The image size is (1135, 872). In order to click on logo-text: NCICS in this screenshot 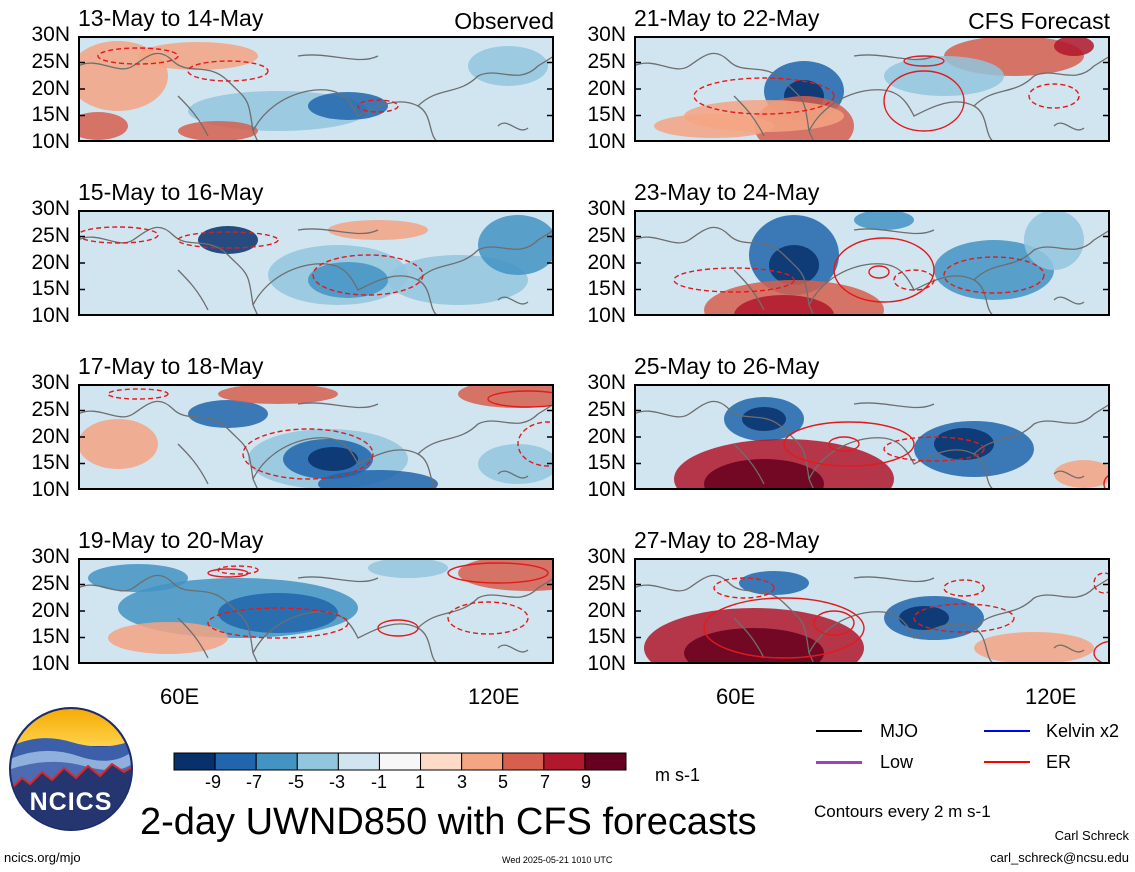, I will do `click(71, 802)`.